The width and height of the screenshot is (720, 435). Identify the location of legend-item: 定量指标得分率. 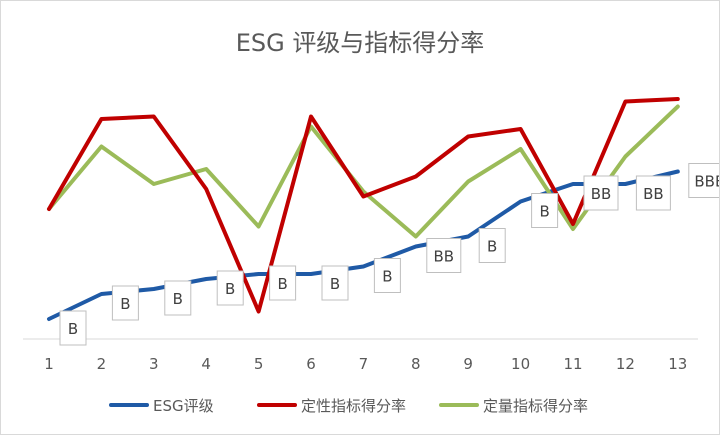
(513, 406).